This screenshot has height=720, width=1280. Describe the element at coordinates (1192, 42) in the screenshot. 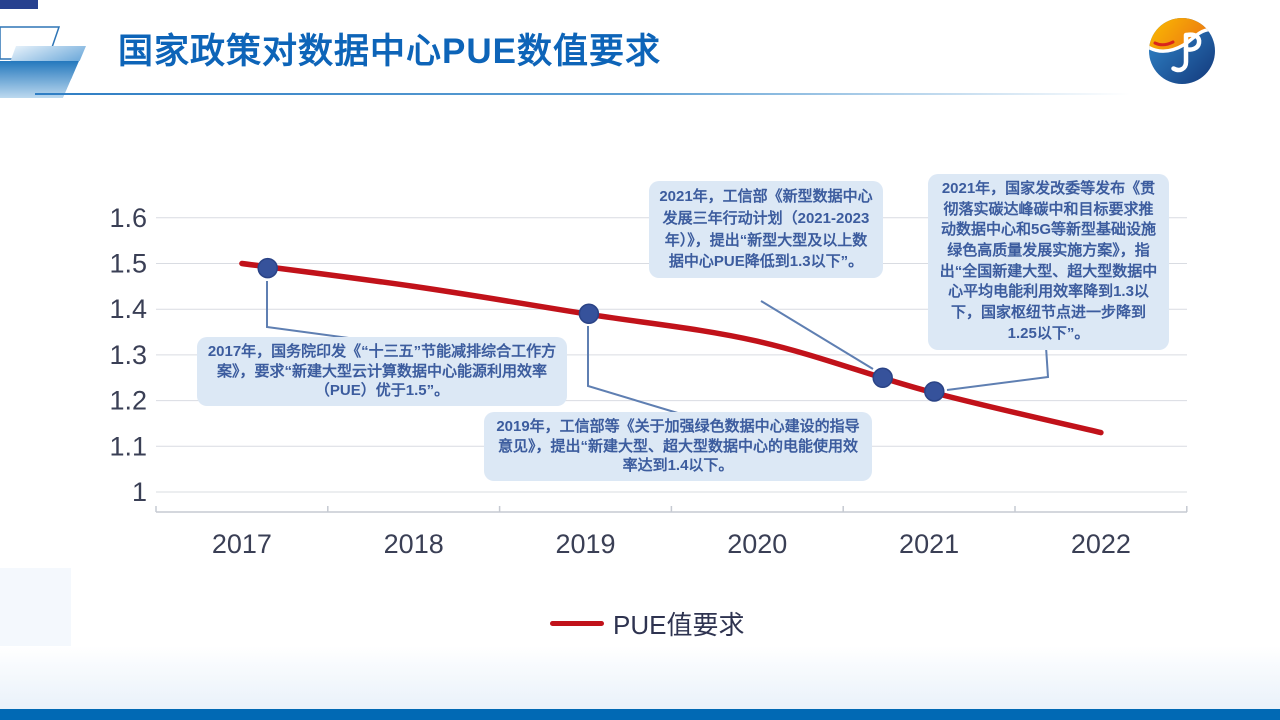

I see `logo-letter-bowl` at that location.